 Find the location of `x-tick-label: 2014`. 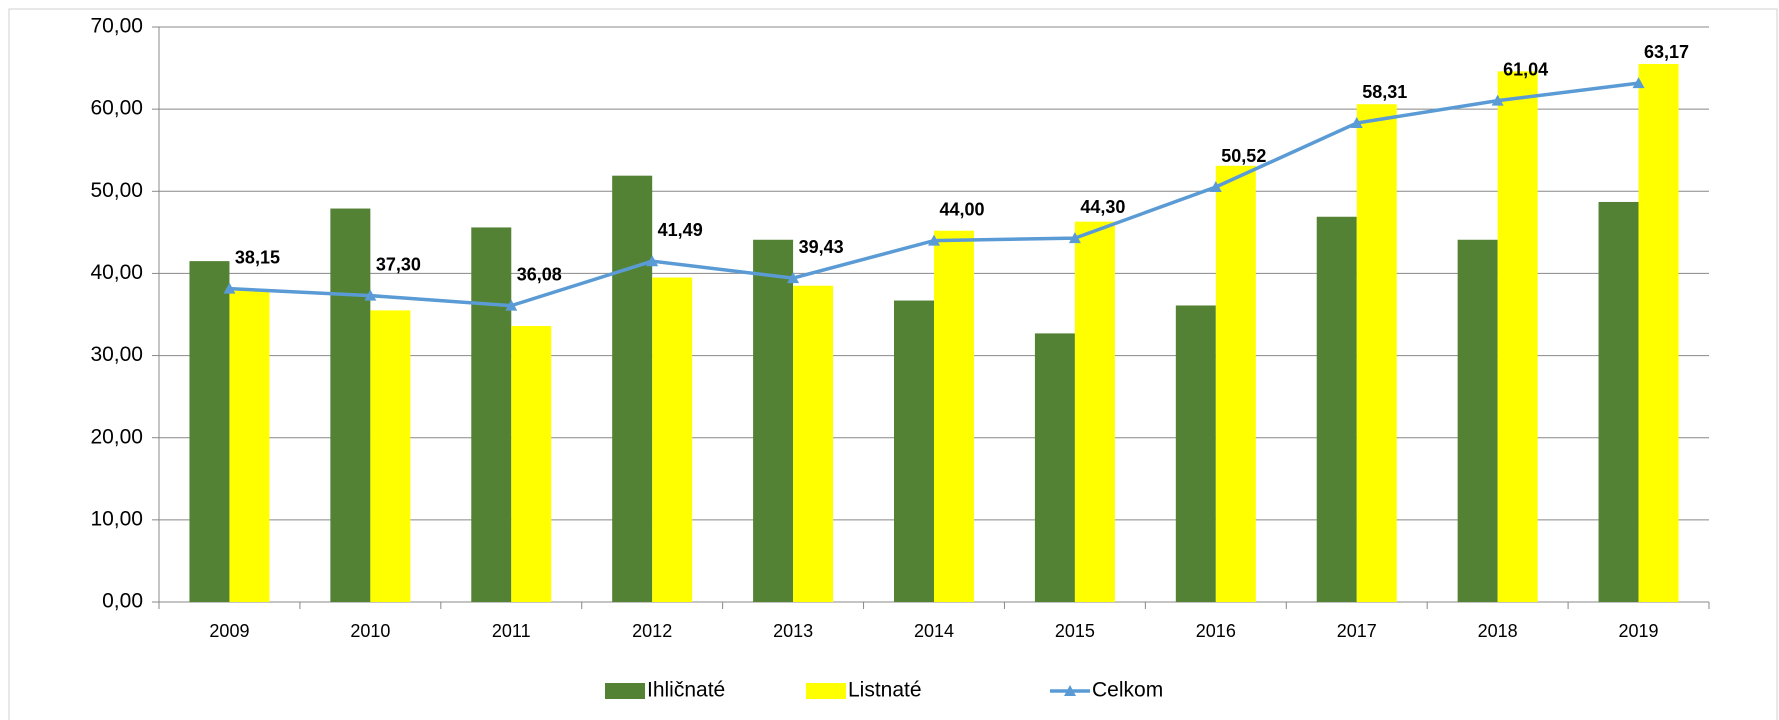

x-tick-label: 2014 is located at coordinates (934, 631).